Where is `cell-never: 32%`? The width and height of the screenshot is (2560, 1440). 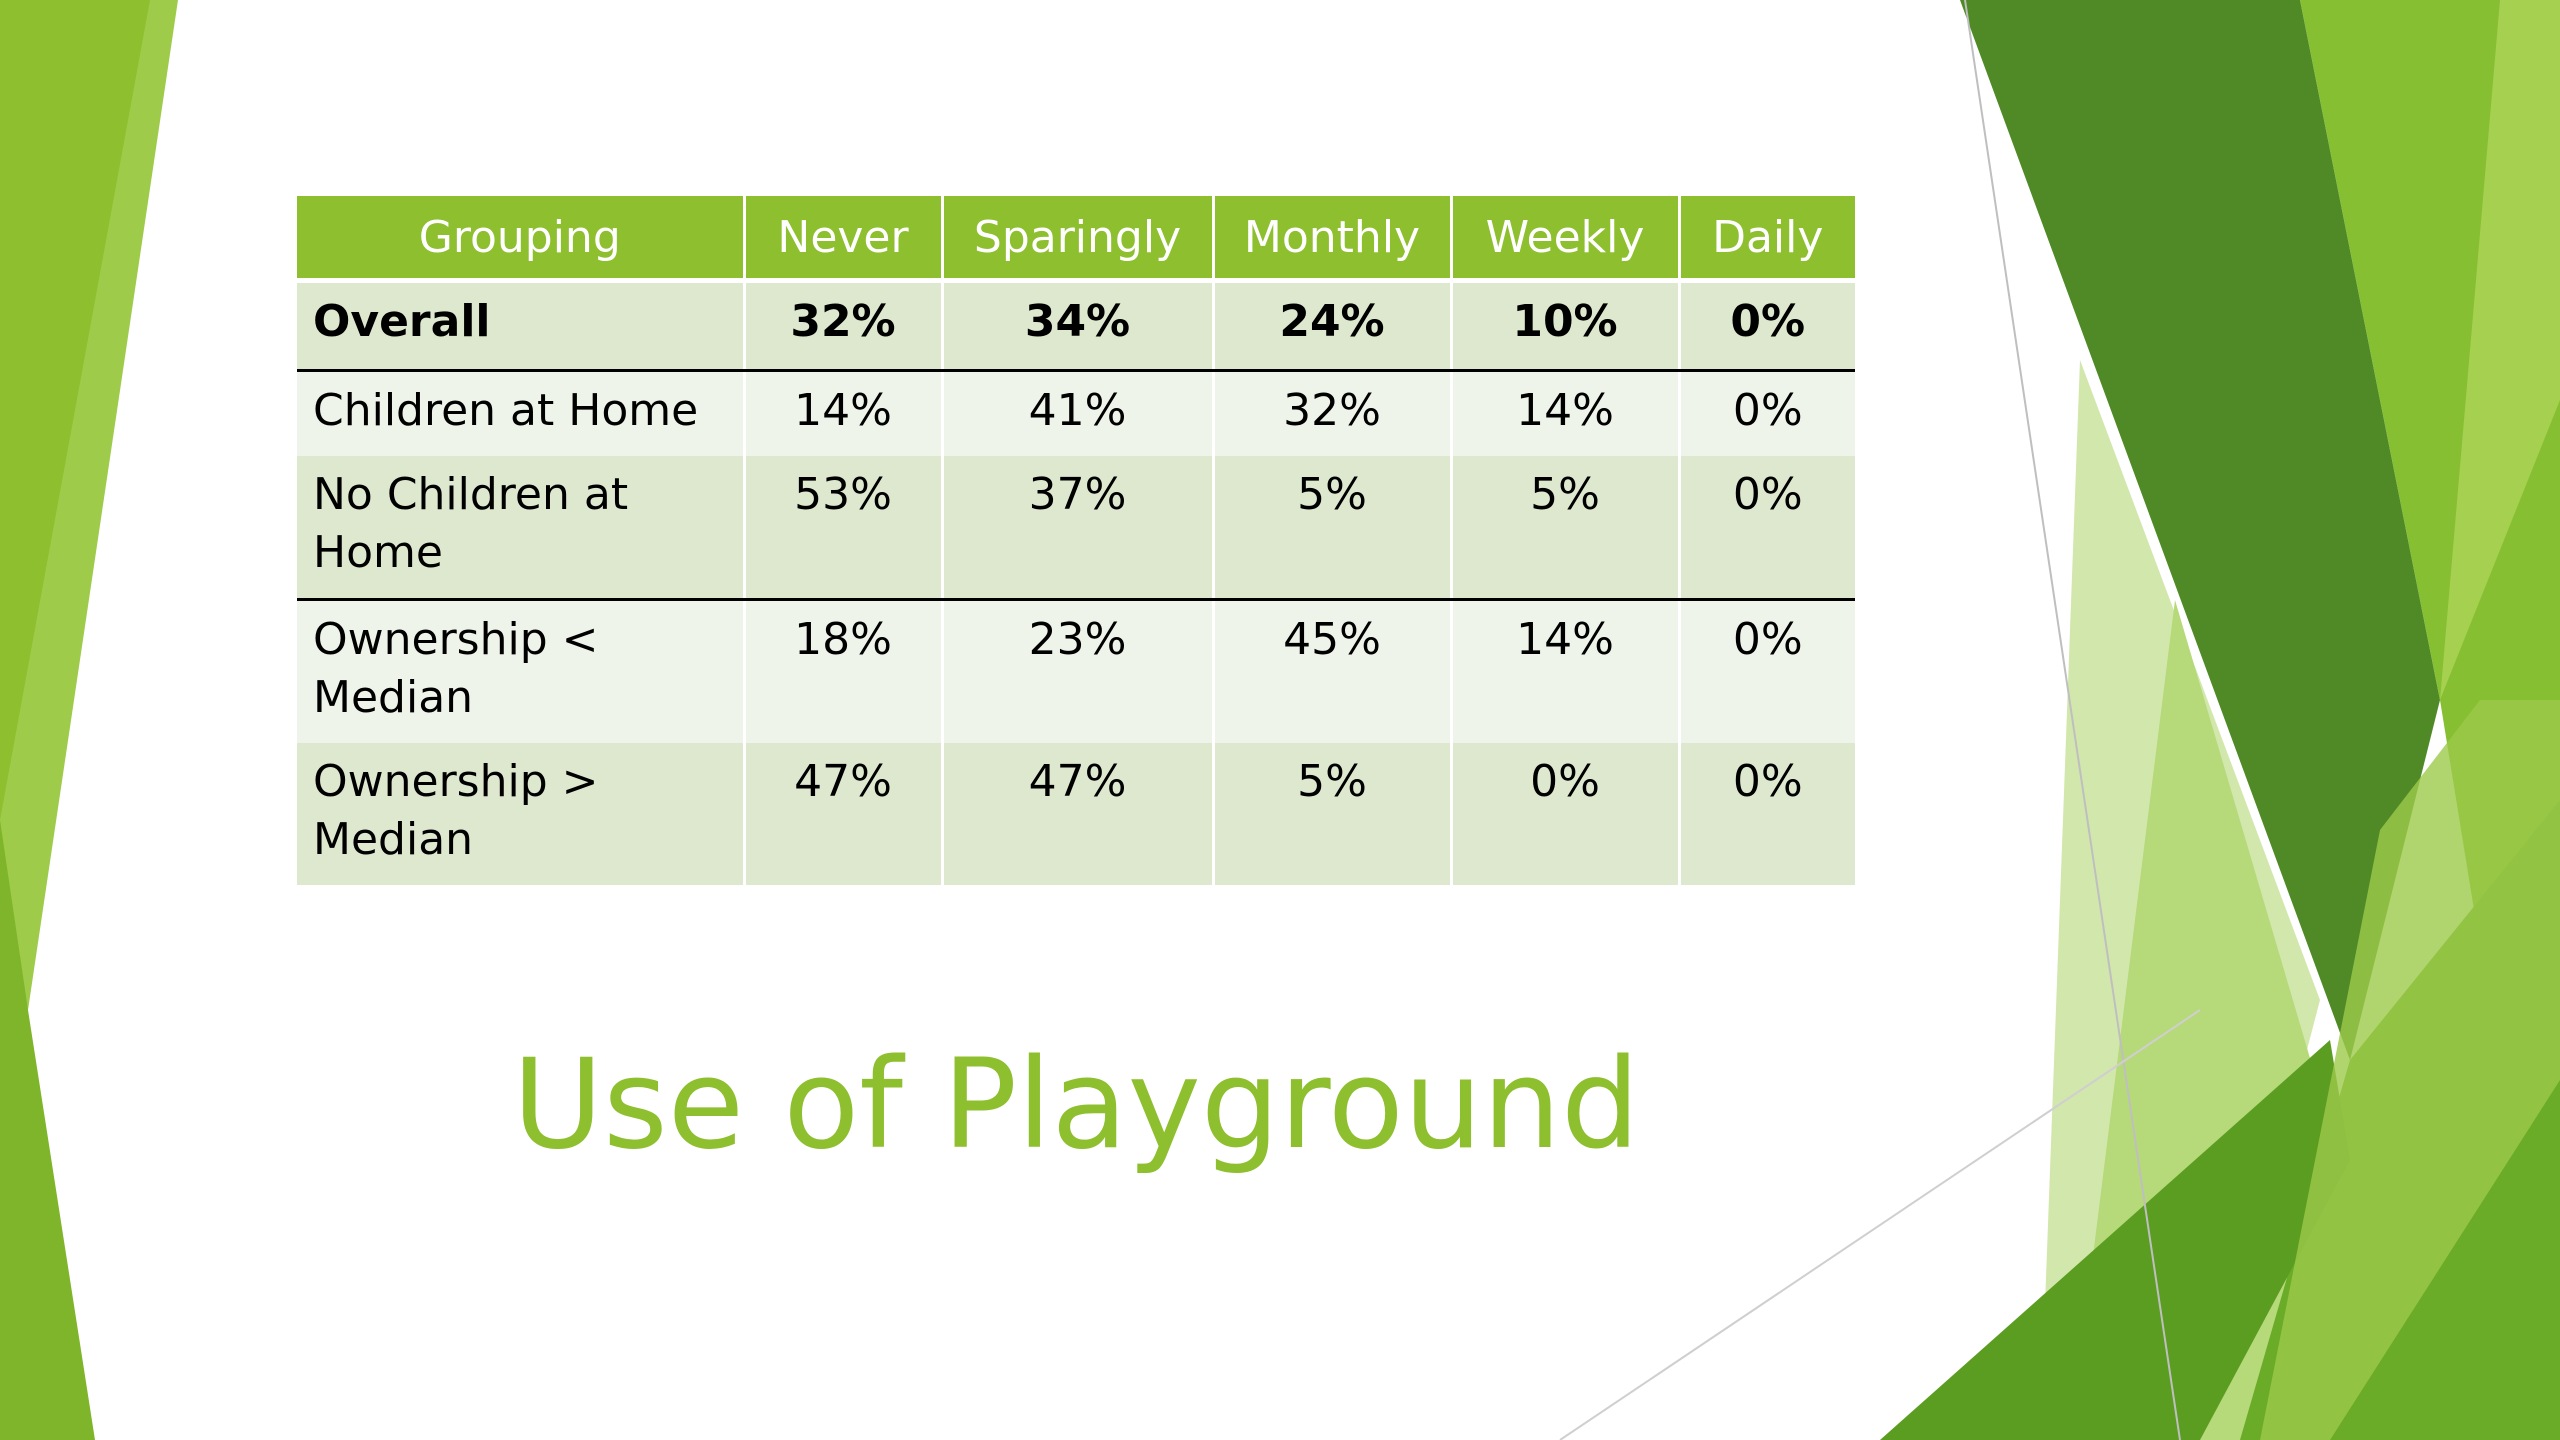 cell-never: 32% is located at coordinates (844, 326).